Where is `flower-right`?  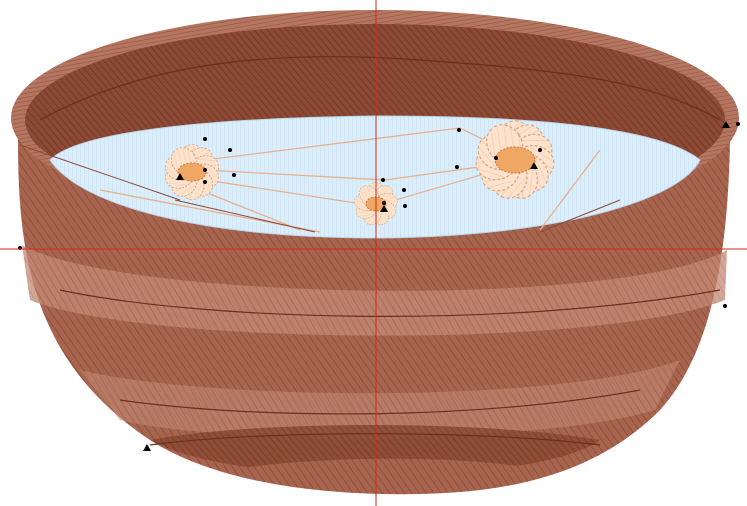 flower-right is located at coordinates (515, 160).